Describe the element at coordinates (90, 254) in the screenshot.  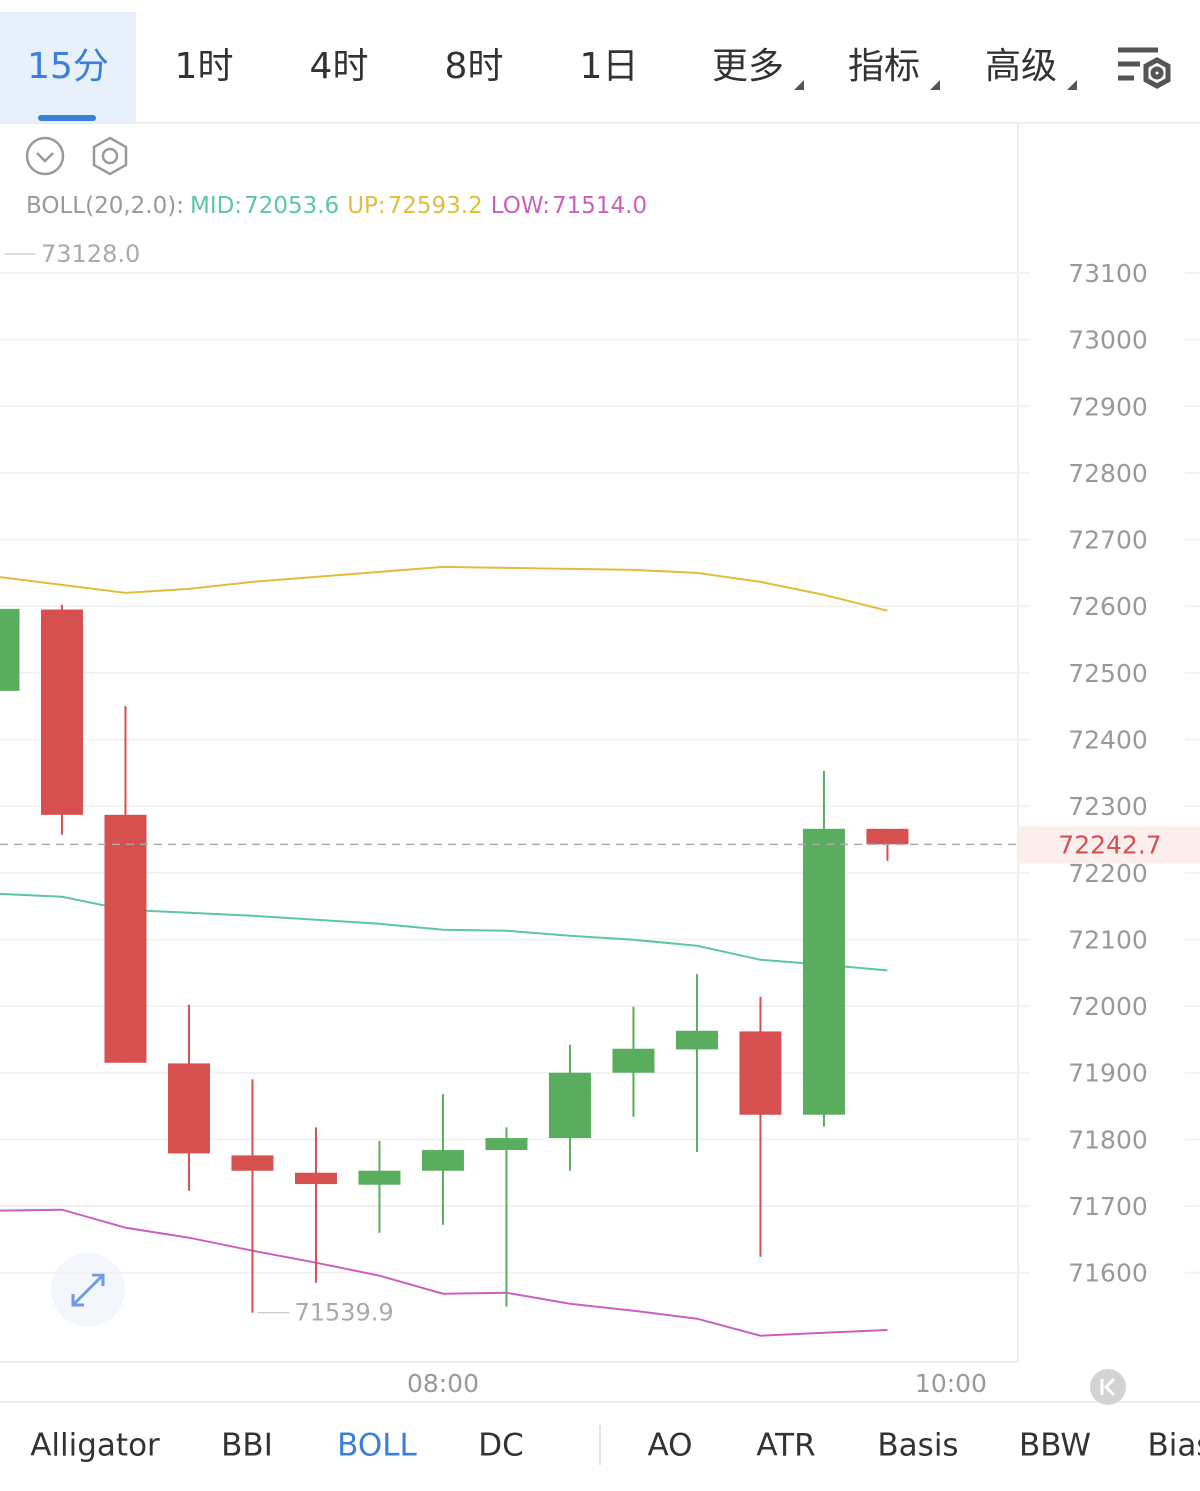
I see `max-marker-label: 73128.0` at that location.